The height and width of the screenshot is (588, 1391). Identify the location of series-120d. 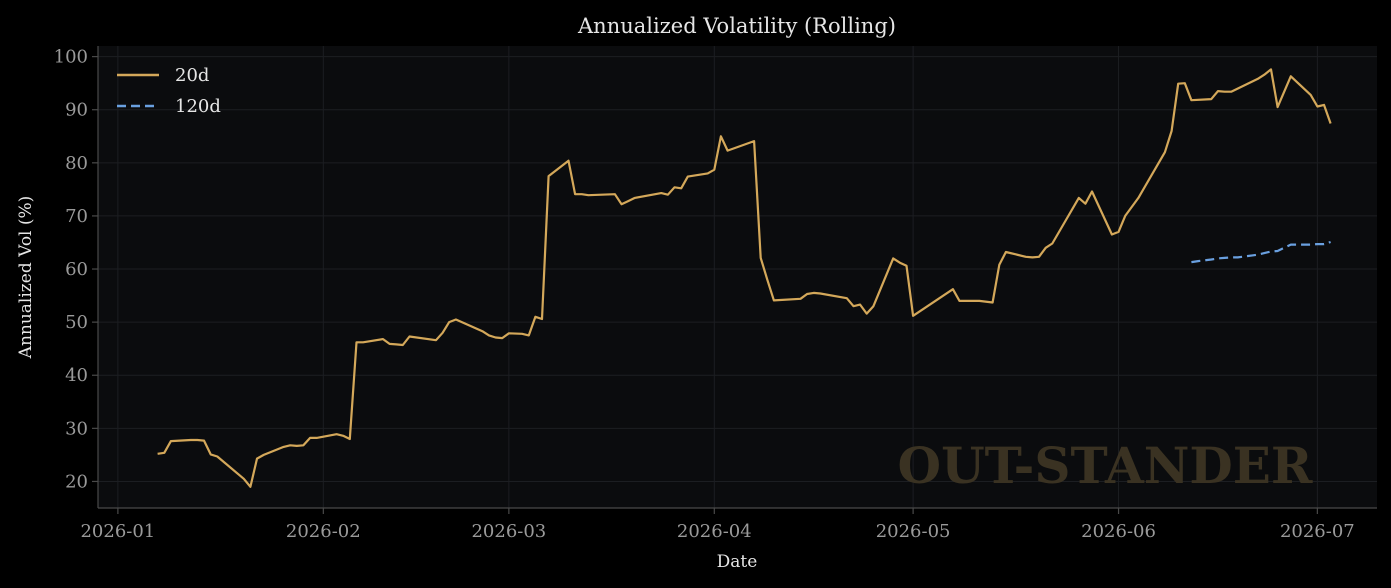
(1261, 252).